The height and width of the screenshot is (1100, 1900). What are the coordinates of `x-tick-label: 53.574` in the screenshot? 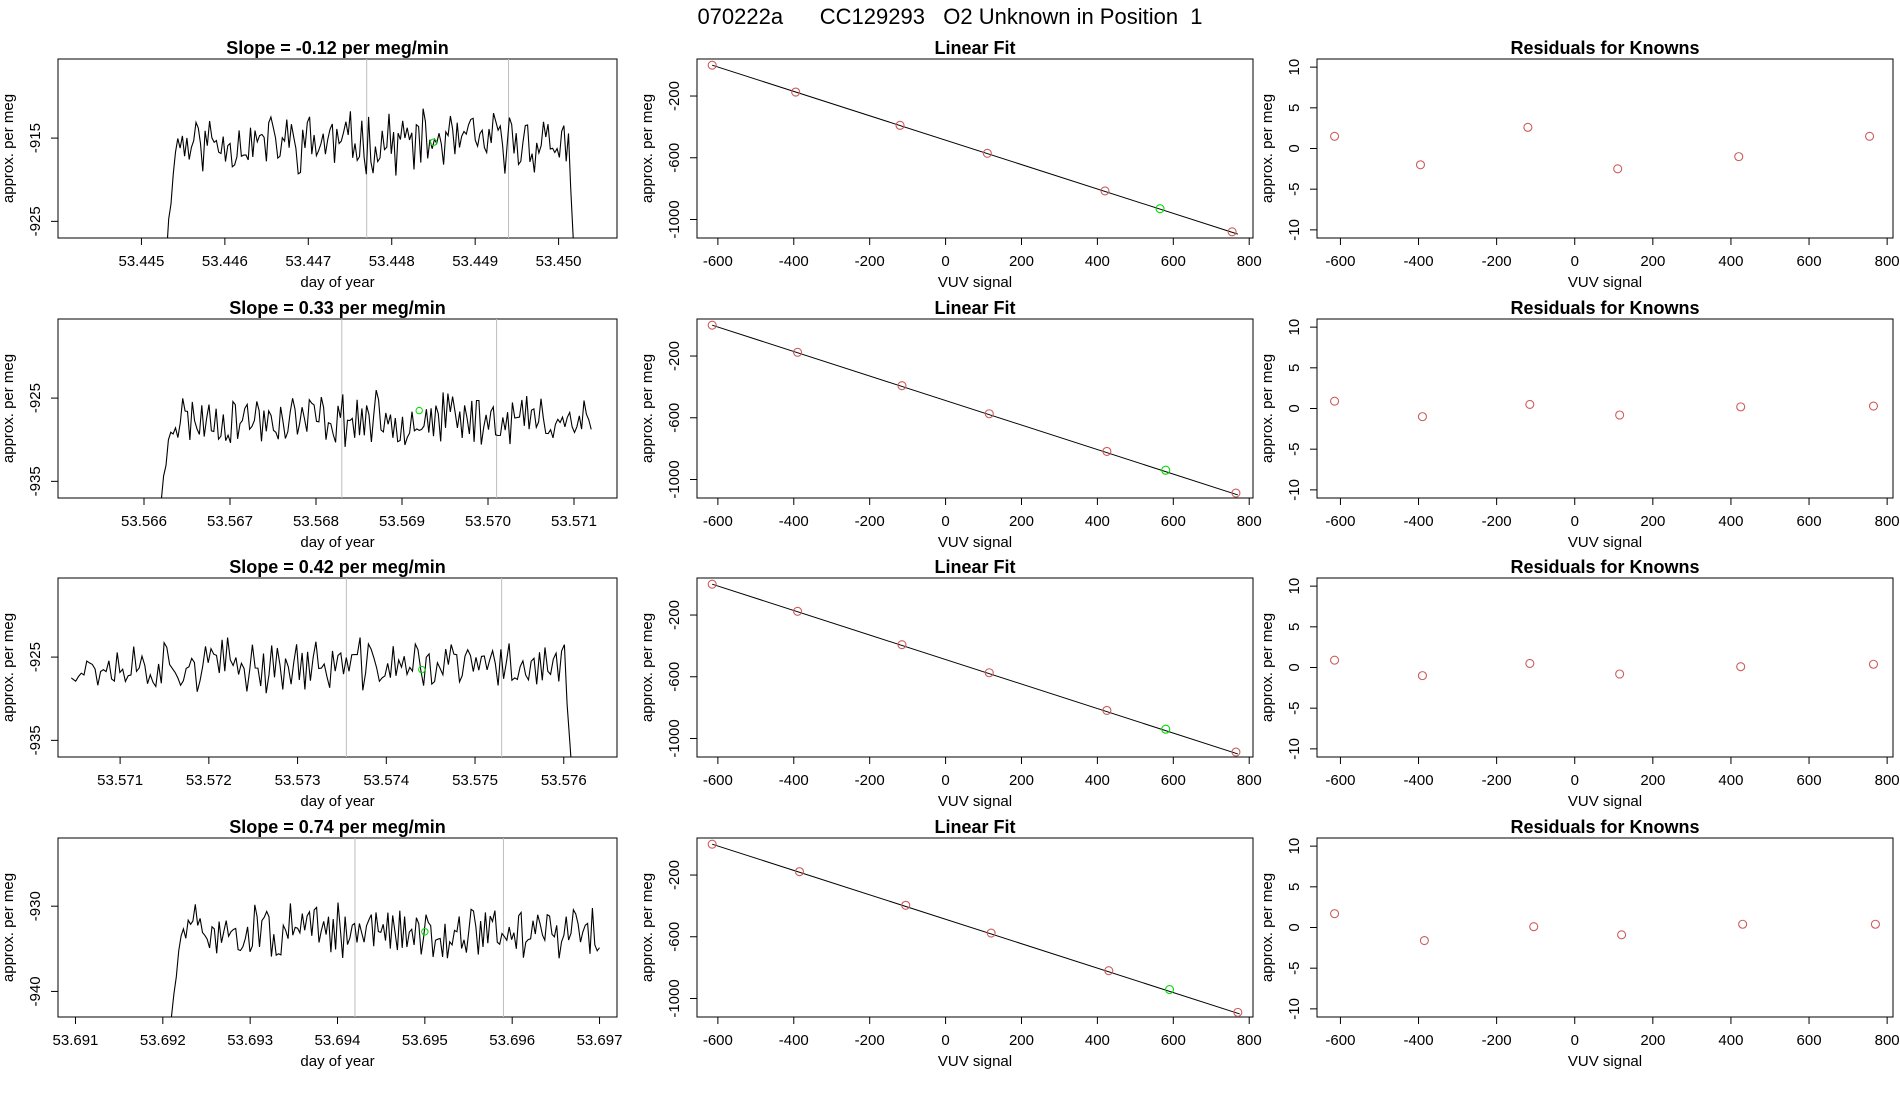 It's located at (386, 780).